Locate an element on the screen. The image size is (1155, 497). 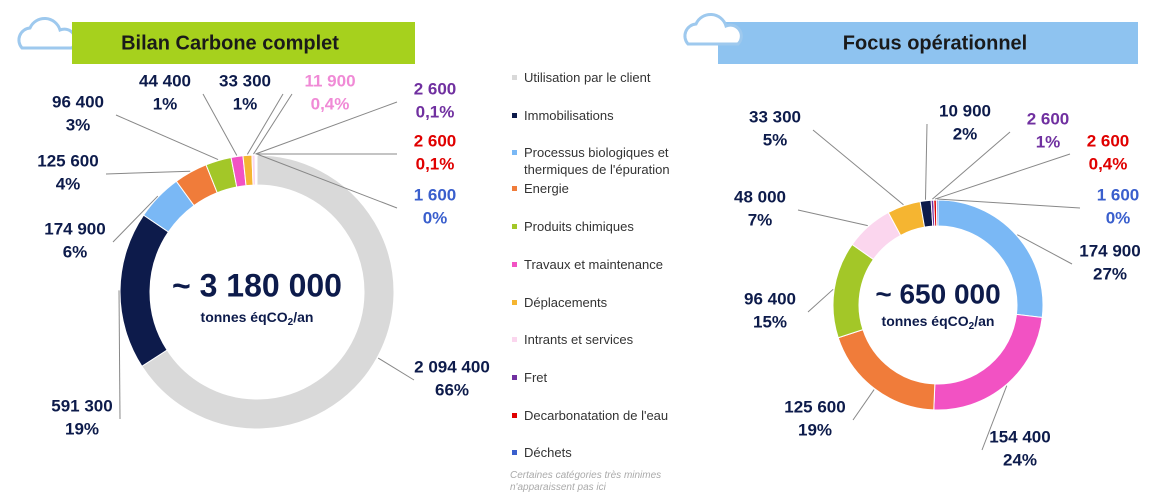
legend-label: Intrants et services is located at coordinates (579, 340).